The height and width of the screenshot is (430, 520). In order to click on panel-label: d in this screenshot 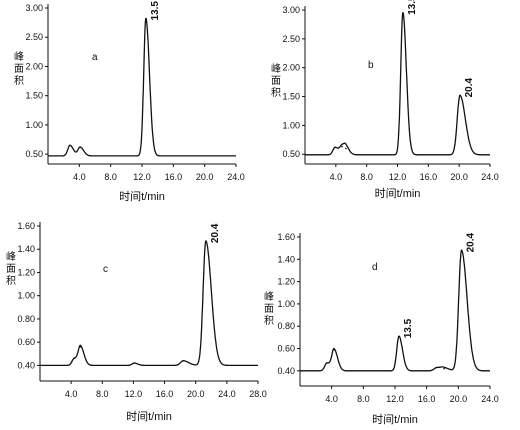, I will do `click(375, 267)`.